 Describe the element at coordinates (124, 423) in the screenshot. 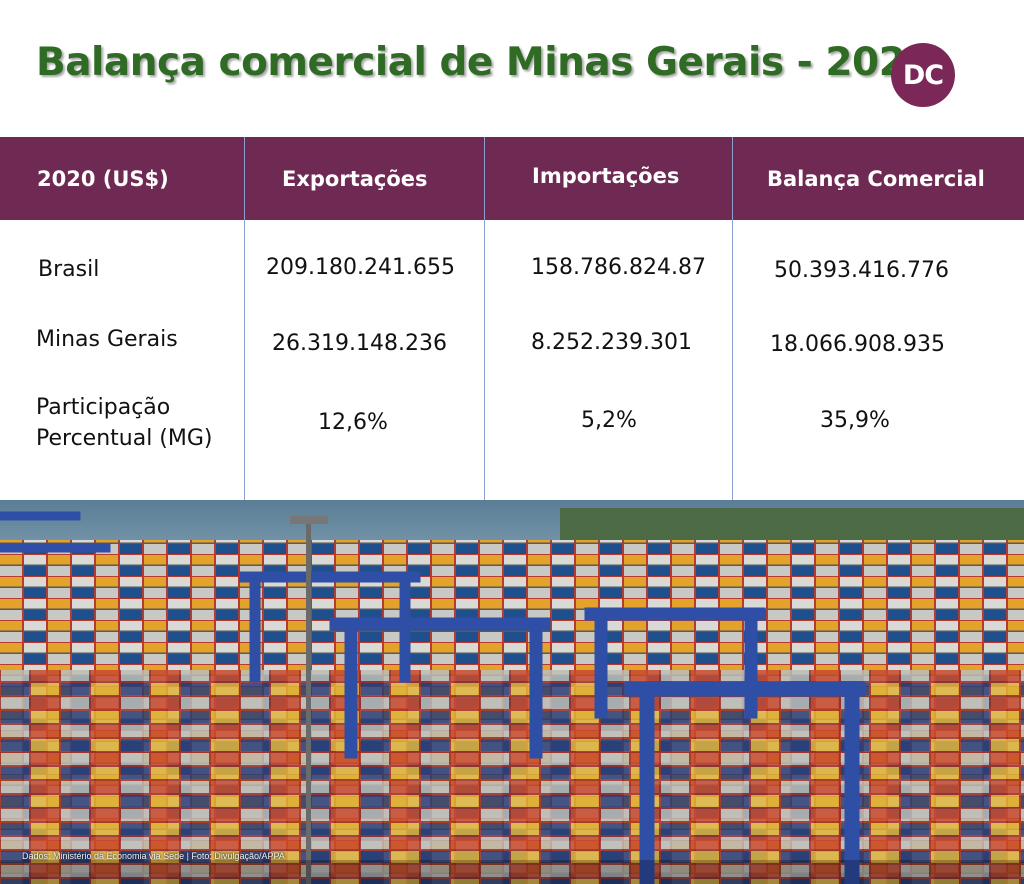

I see `row-label-participacao: Participação Percentual (MG)` at that location.